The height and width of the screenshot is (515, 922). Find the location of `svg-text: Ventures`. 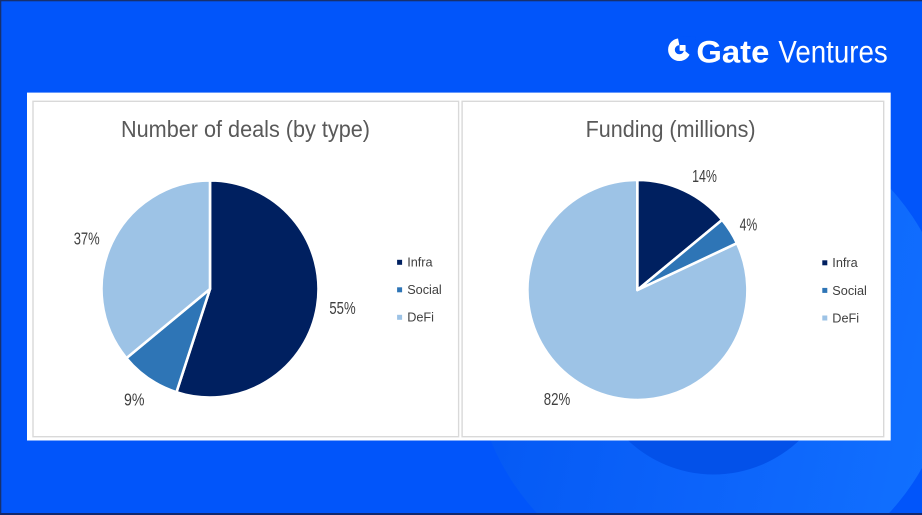

svg-text: Ventures is located at coordinates (832, 51).